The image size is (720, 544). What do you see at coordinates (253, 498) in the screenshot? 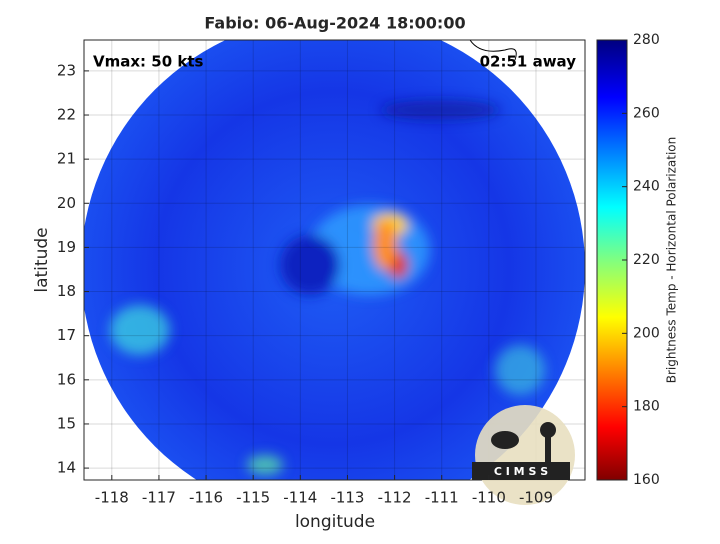
I see `x-tick-label: -115` at bounding box center [253, 498].